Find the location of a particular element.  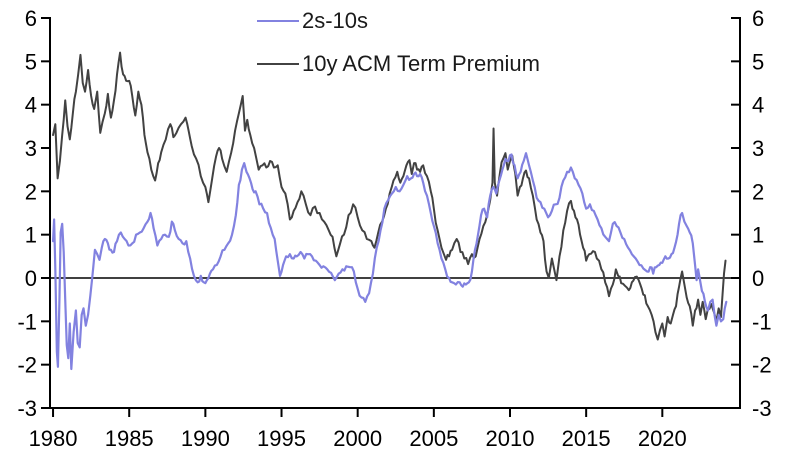

legend-item-2s-10s: 2s-10s is located at coordinates (398, 21).